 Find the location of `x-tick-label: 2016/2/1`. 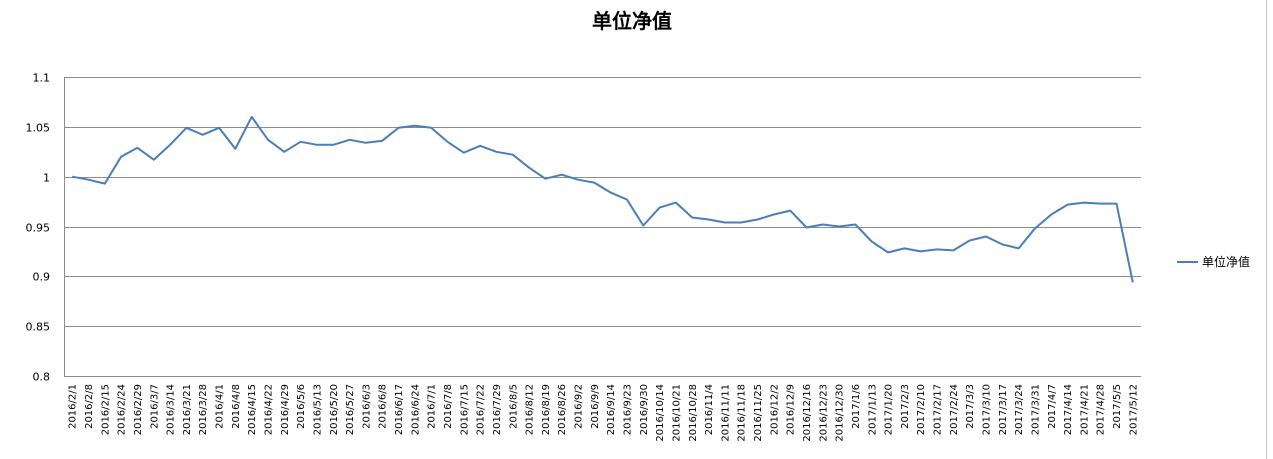

x-tick-label: 2016/2/1 is located at coordinates (73, 406).